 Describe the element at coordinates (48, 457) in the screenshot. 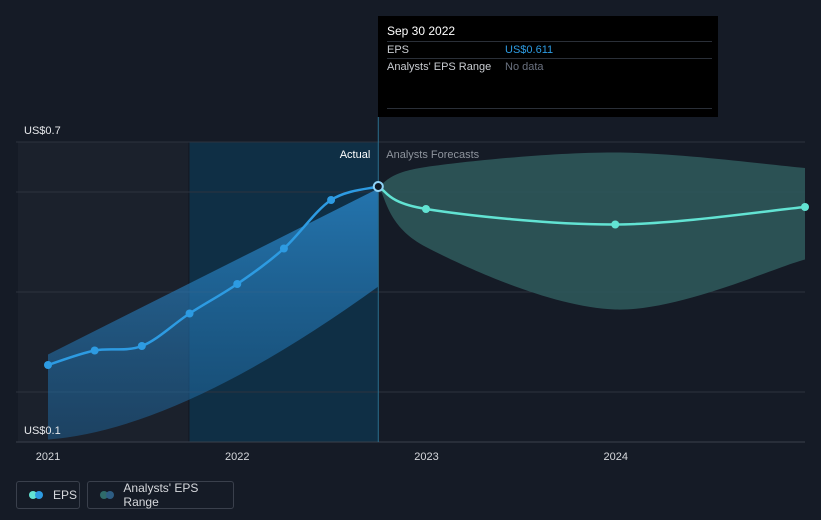

I see `x-tick-label-2021: 2021` at that location.